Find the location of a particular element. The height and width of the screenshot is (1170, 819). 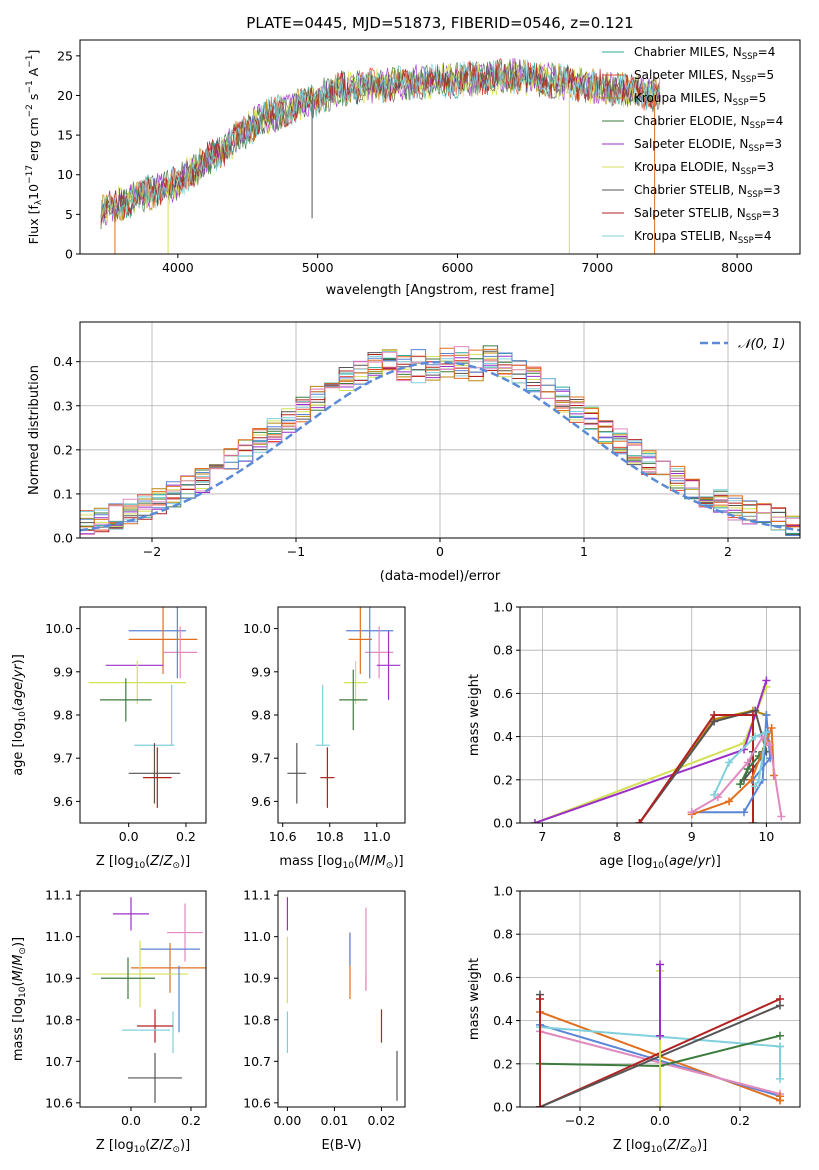

y-tick-label: 5 is located at coordinates (69, 214).